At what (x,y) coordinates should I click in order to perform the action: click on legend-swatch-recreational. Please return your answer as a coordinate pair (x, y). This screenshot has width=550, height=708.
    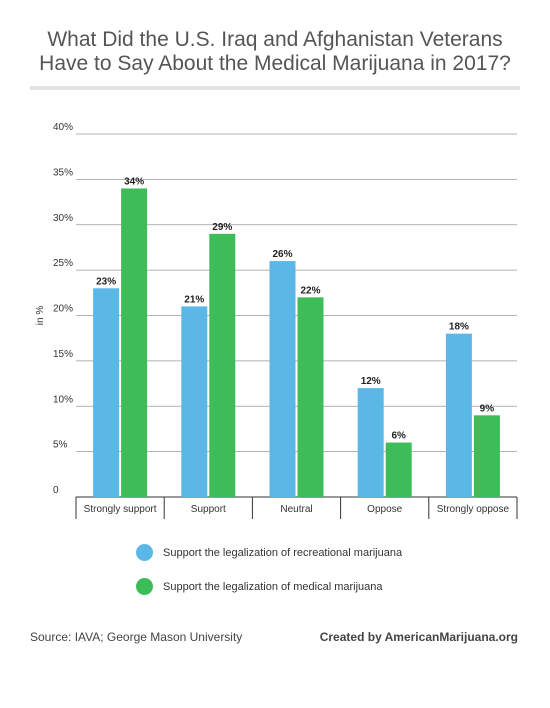
    Looking at the image, I should click on (144, 552).